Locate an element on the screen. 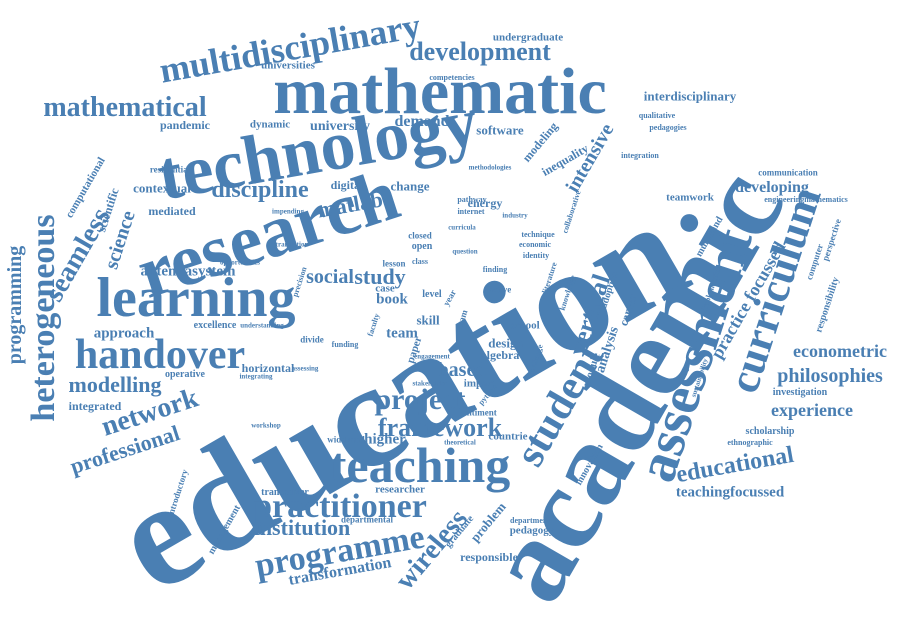  word-wideband: wideband is located at coordinates (346, 439).